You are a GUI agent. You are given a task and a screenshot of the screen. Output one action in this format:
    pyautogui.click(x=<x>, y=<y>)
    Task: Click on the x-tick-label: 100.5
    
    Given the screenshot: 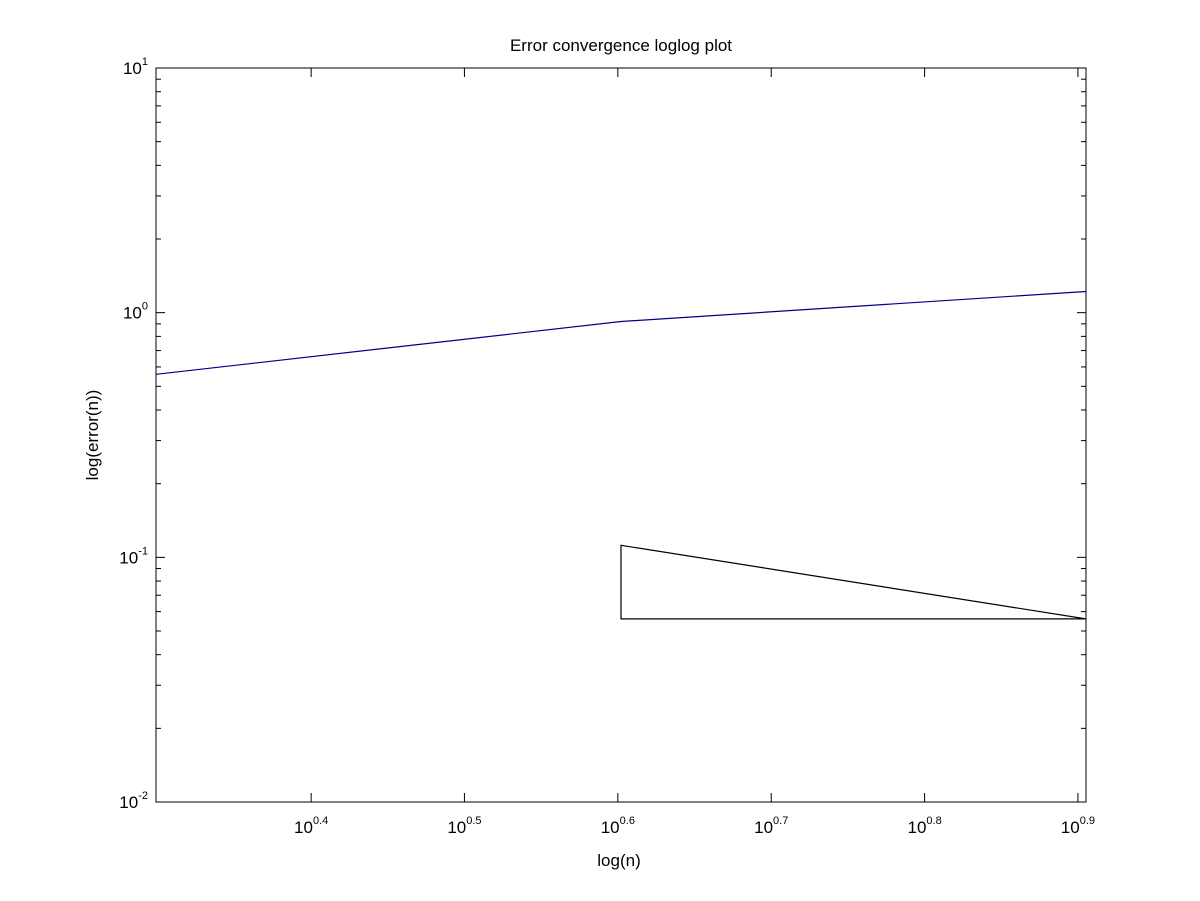 What is the action you would take?
    pyautogui.click(x=464, y=826)
    